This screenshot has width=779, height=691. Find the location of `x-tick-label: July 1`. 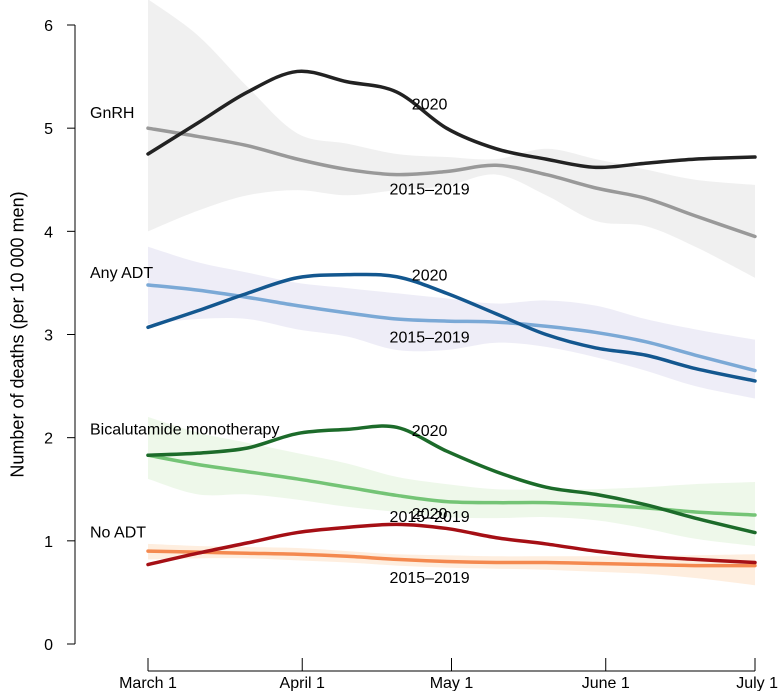

x-tick-label: July 1 is located at coordinates (757, 683).